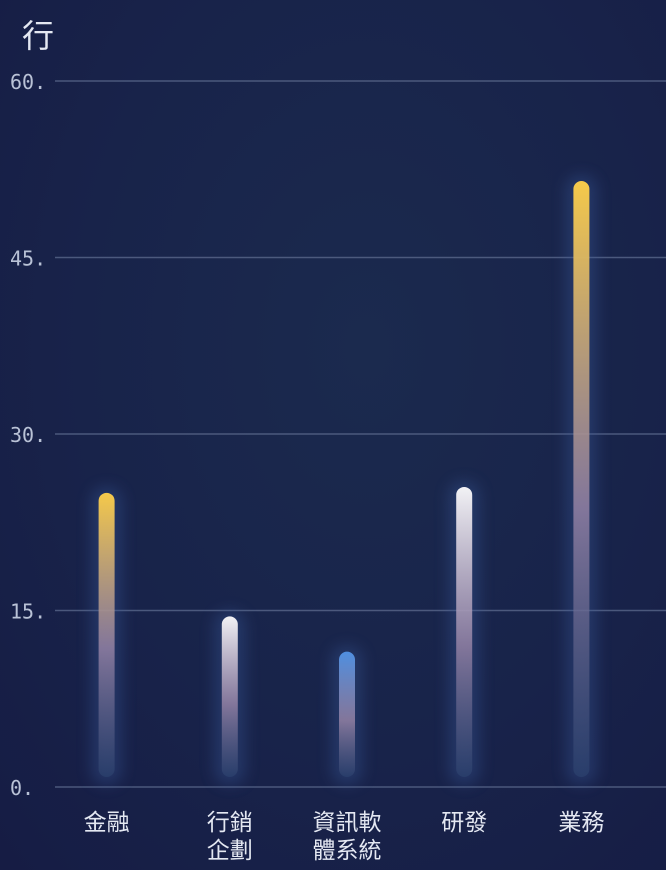 This screenshot has width=666, height=870. Describe the element at coordinates (347, 837) in the screenshot. I see `x-category-label: 資訊軟體系統` at that location.